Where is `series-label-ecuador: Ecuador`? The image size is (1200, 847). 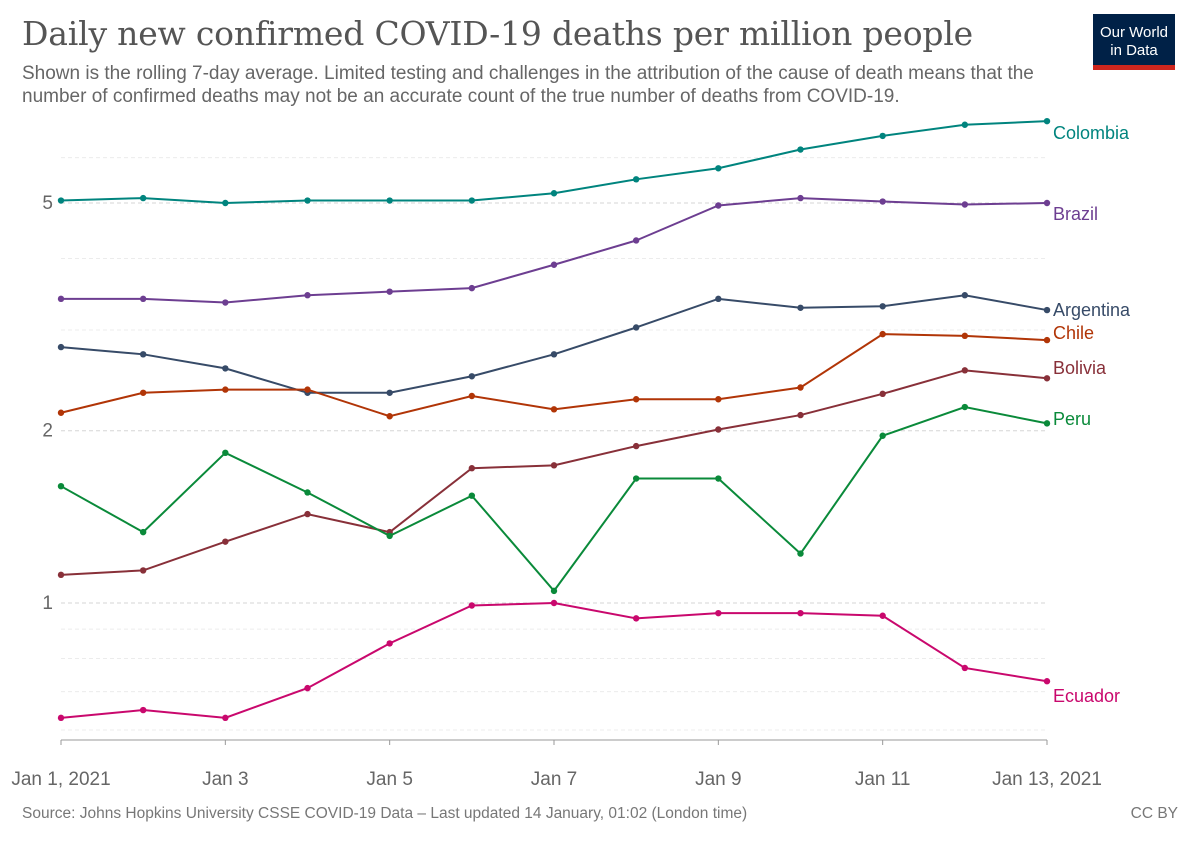
series-label-ecuador: Ecuador is located at coordinates (1086, 696).